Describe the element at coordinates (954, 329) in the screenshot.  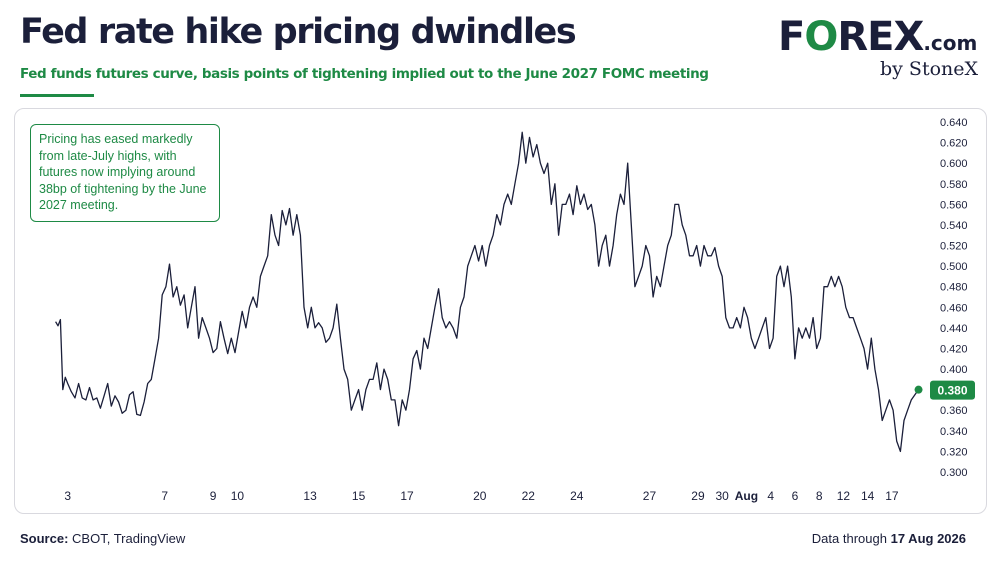
I see `y-tick-label: 0.440` at that location.